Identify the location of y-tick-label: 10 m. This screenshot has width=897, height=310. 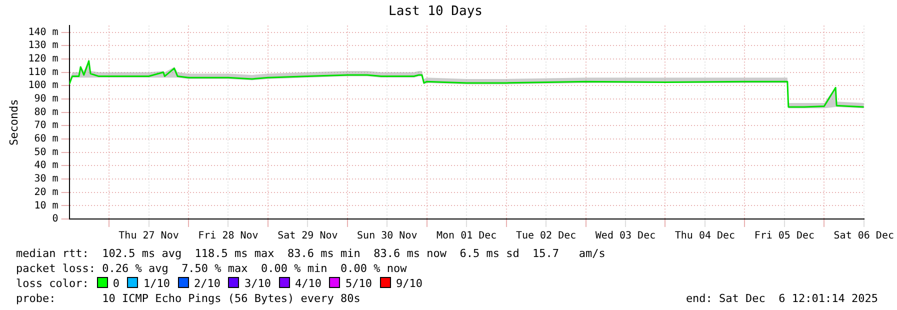
(46, 206).